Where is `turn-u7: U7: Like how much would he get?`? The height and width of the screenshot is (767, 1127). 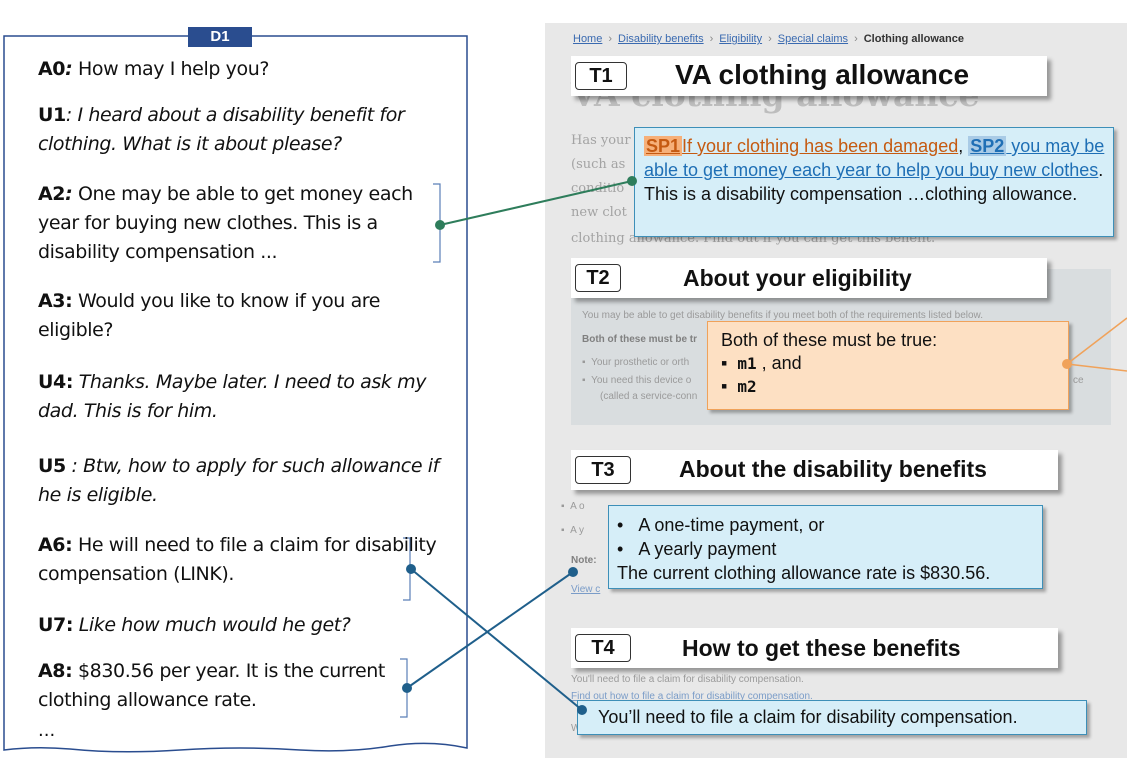
turn-u7: U7: Like how much would he get? is located at coordinates (194, 625).